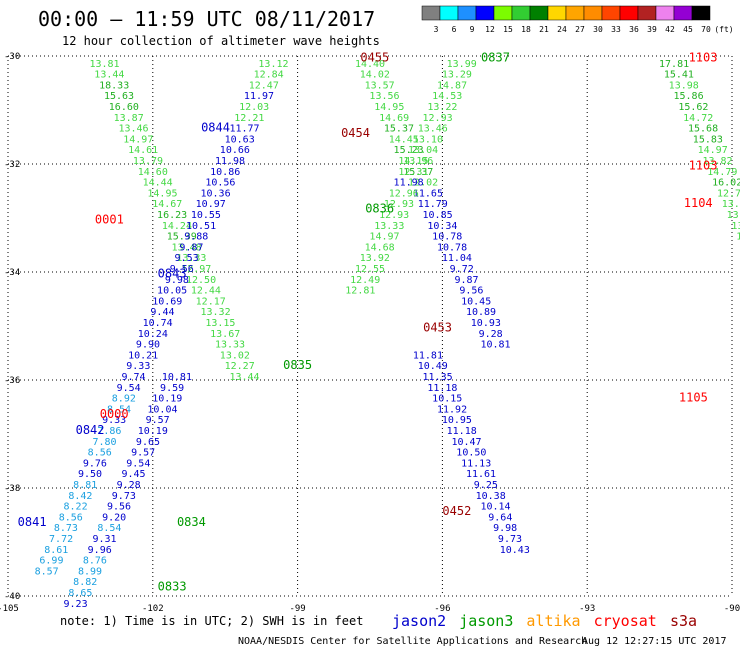  I want to click on wave-height-label: 13.51, so click(733, 215).